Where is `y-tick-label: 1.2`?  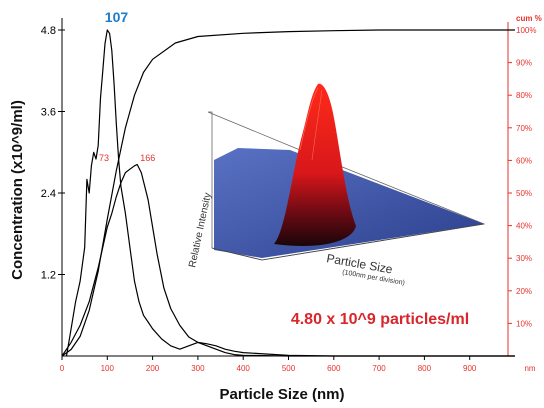 y-tick-label: 1.2 is located at coordinates (48, 276).